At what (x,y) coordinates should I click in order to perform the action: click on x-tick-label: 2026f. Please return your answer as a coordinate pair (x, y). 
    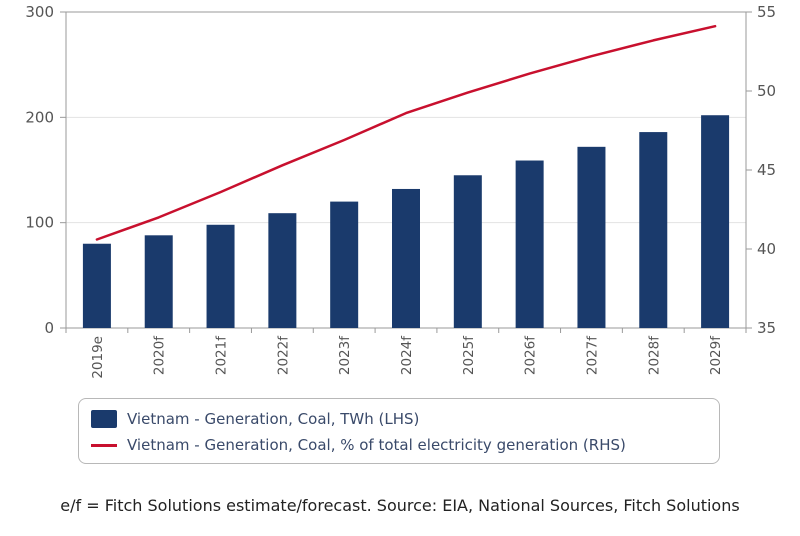
    Looking at the image, I should click on (531, 355).